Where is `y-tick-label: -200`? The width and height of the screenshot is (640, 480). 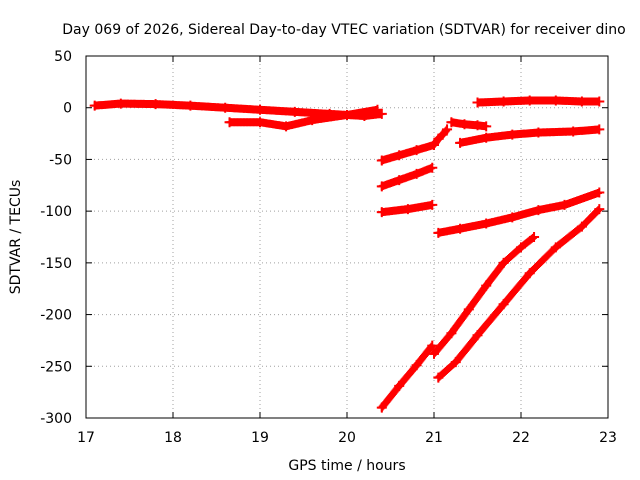 y-tick-label: -200 is located at coordinates (56, 316).